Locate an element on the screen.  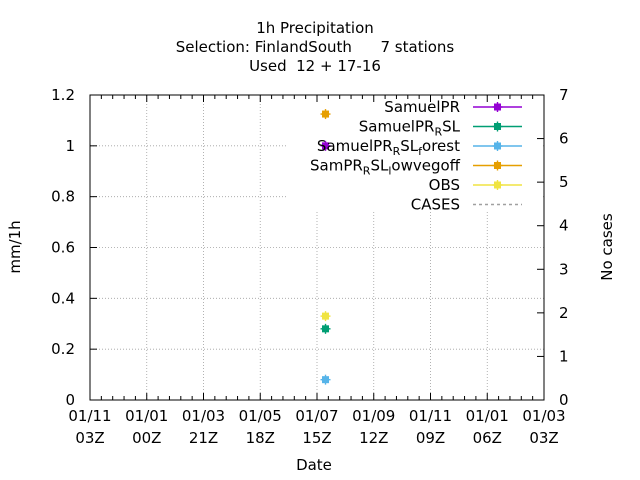
legend-backdrop is located at coordinates (414, 153).